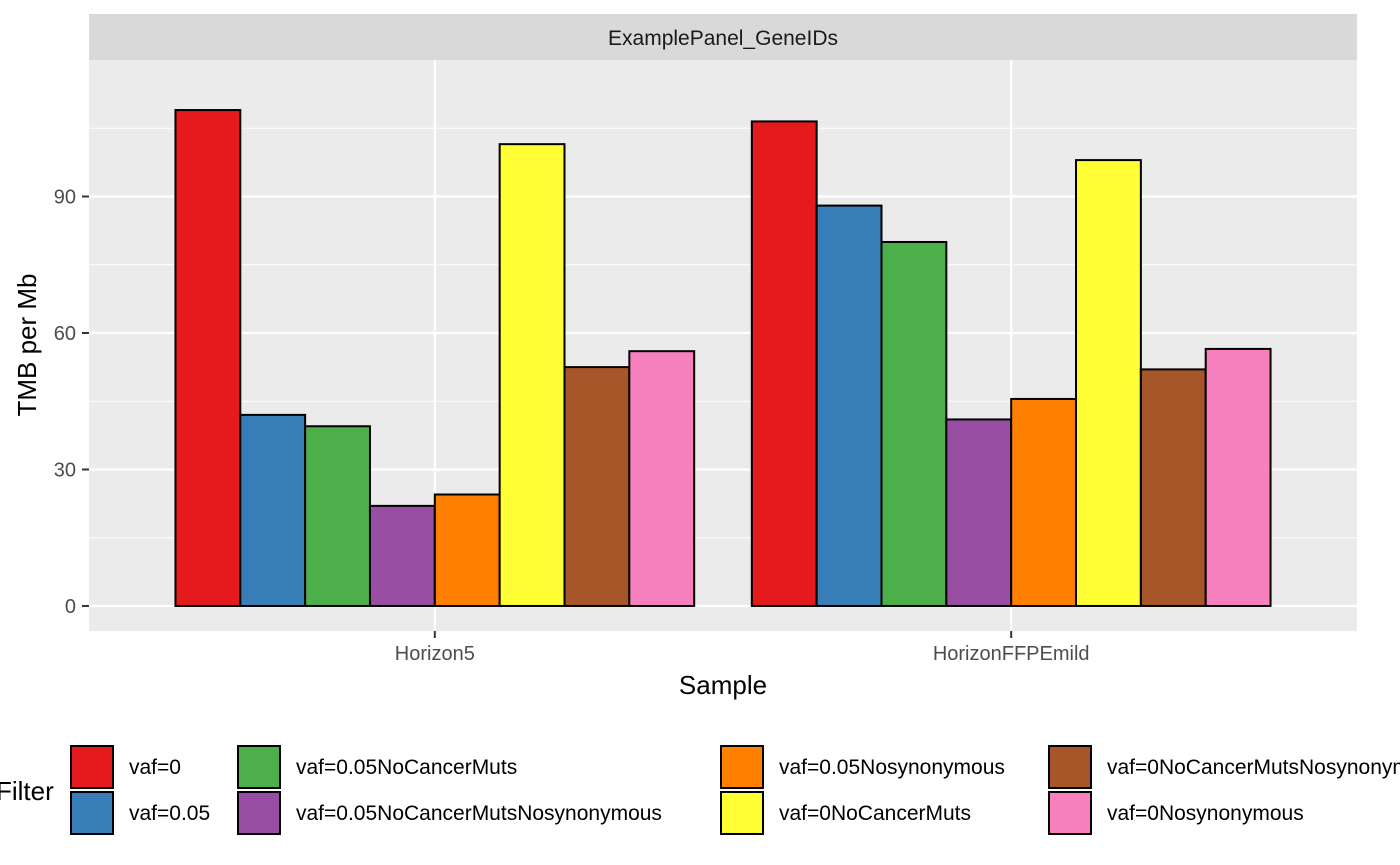  I want to click on legend-label: vaf=0.05NoCancerMuts, so click(406, 767).